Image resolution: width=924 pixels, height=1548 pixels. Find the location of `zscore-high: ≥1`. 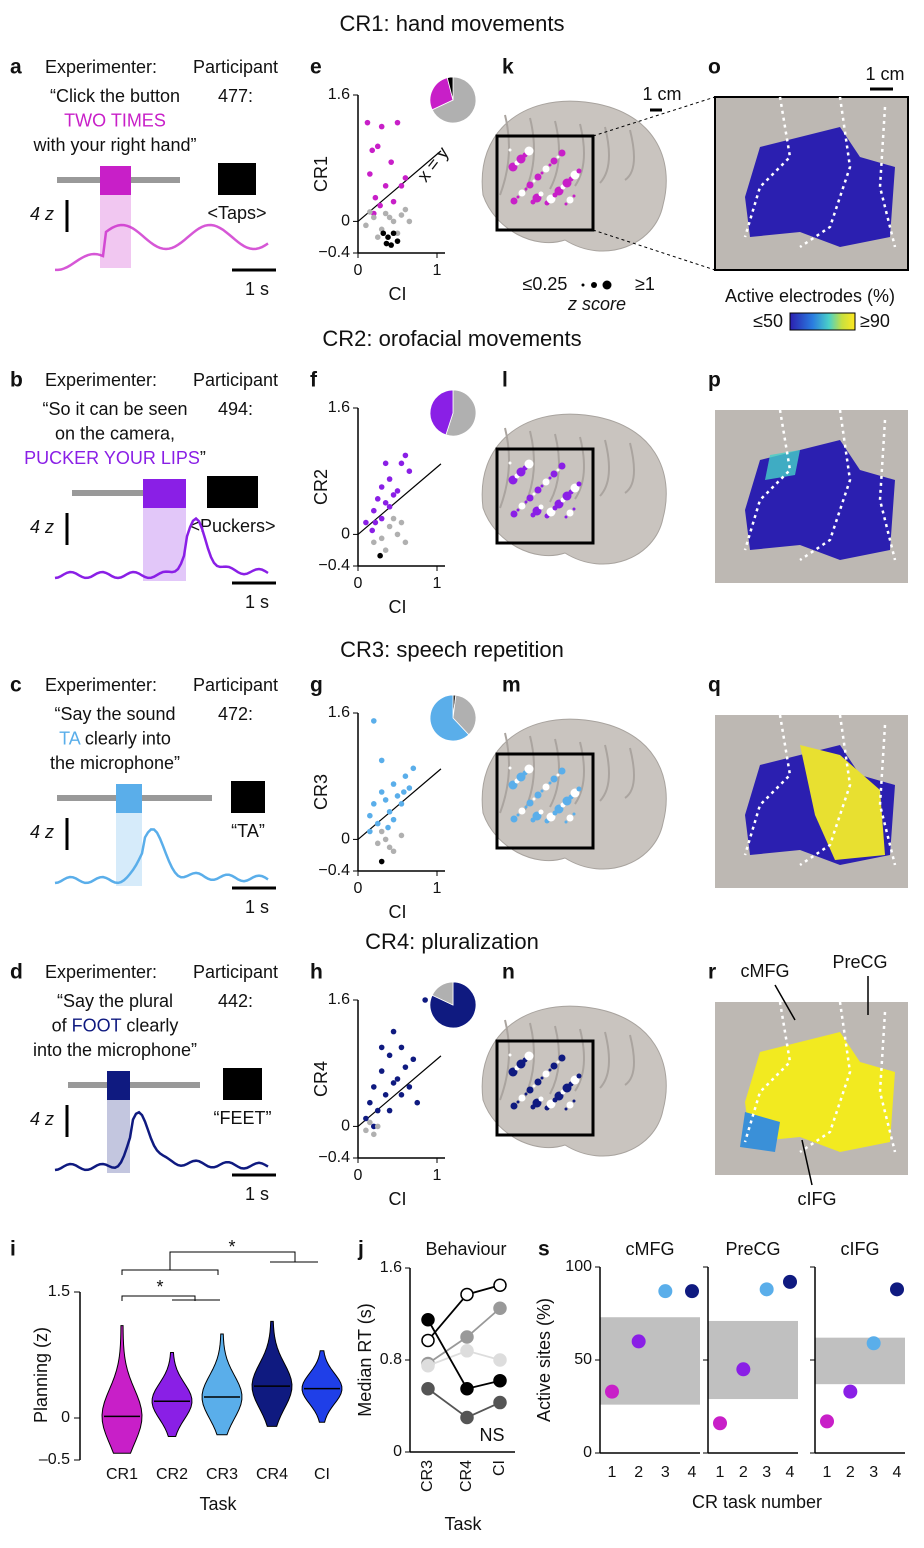

zscore-high: ≥1 is located at coordinates (645, 284).